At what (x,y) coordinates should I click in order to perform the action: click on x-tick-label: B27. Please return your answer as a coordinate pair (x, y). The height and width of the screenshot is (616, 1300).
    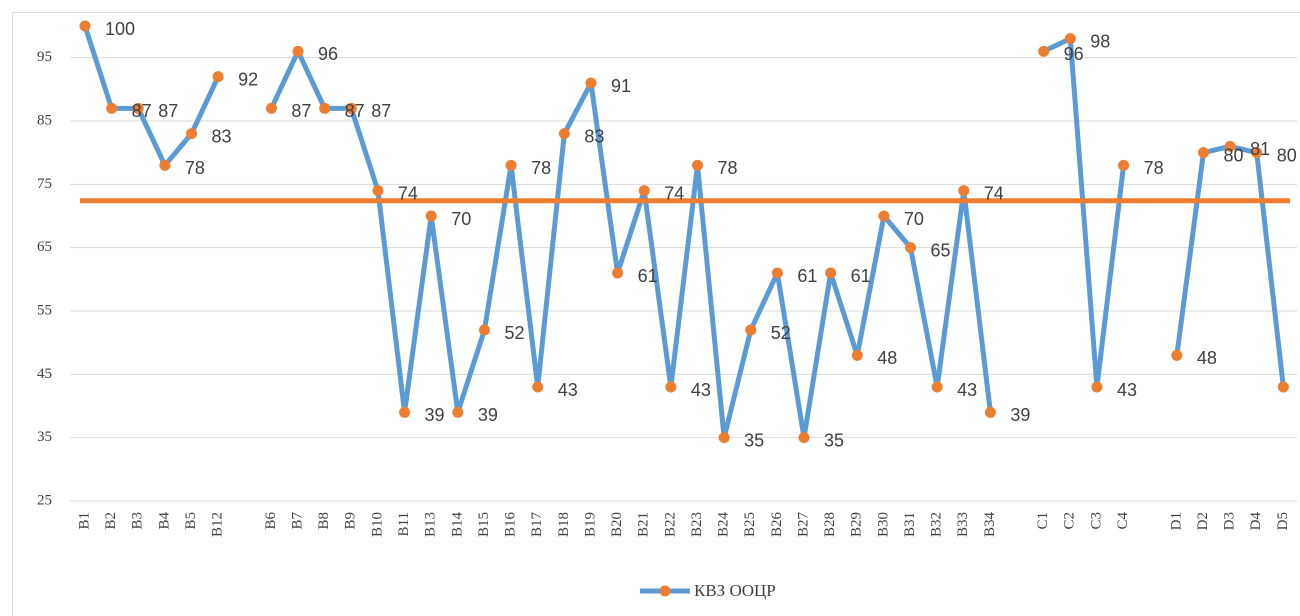
    Looking at the image, I should click on (803, 525).